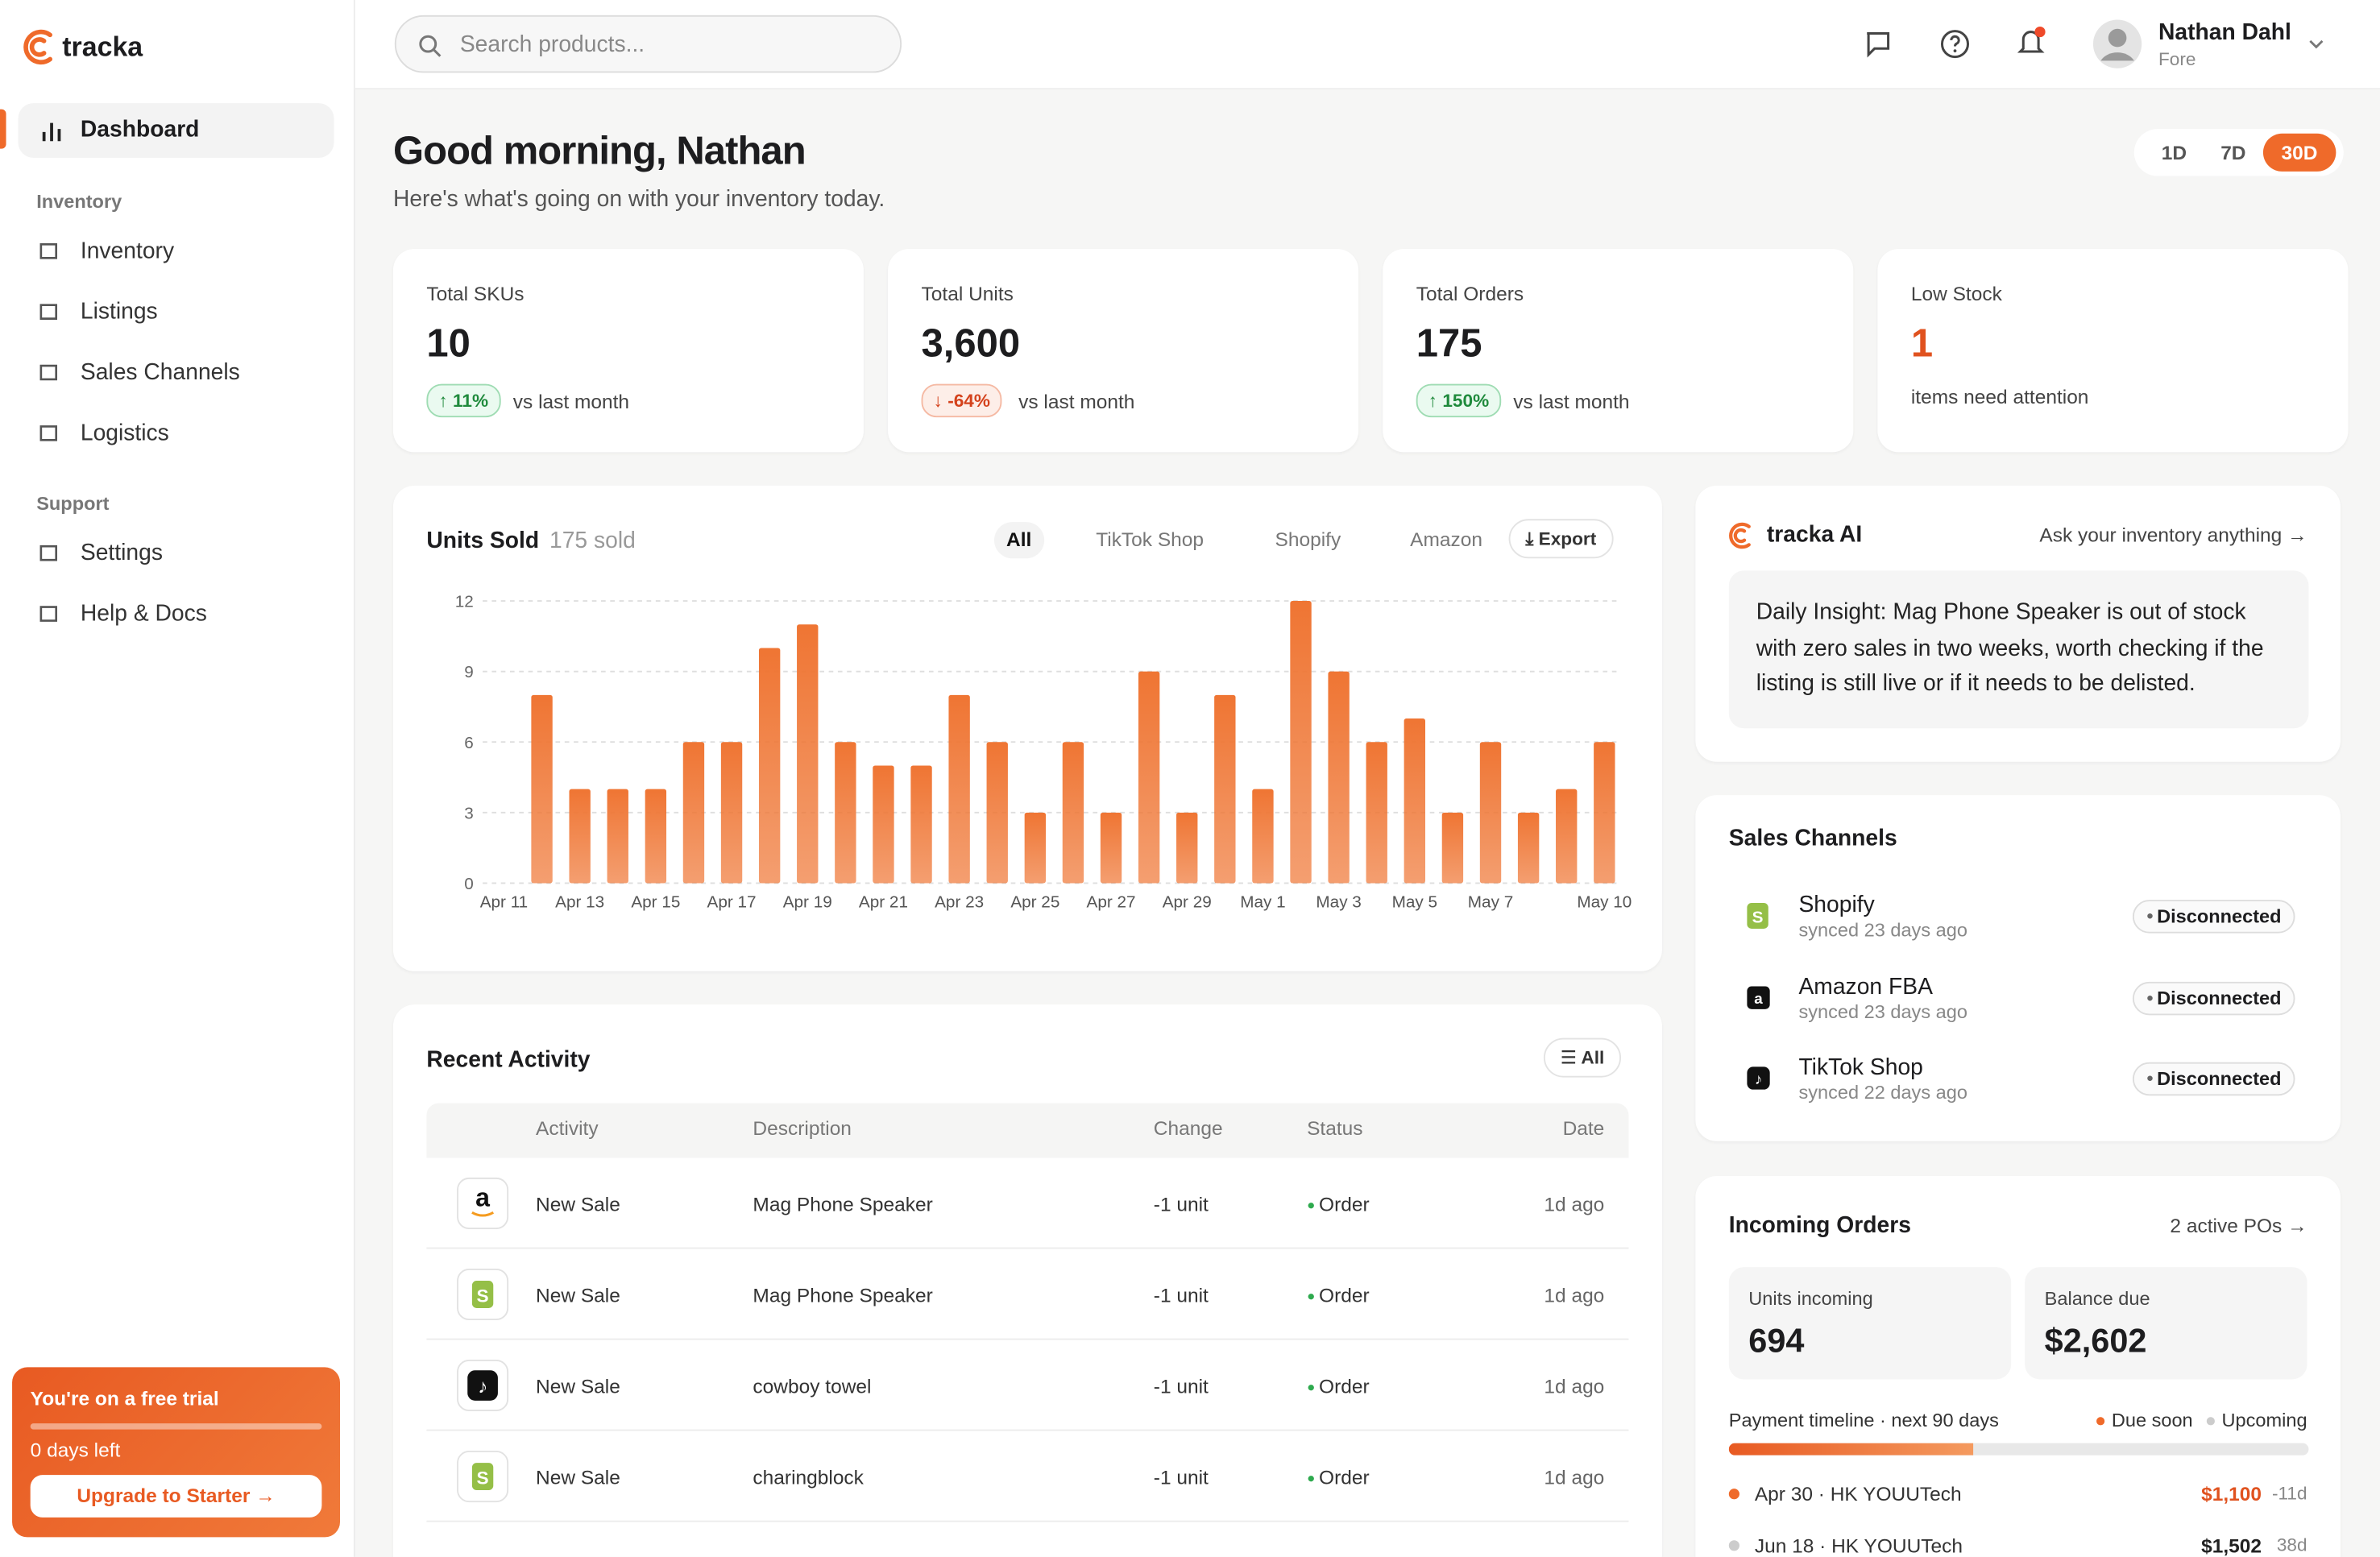  Describe the element at coordinates (160, 372) in the screenshot. I see `nav-label: Sales Channels` at that location.